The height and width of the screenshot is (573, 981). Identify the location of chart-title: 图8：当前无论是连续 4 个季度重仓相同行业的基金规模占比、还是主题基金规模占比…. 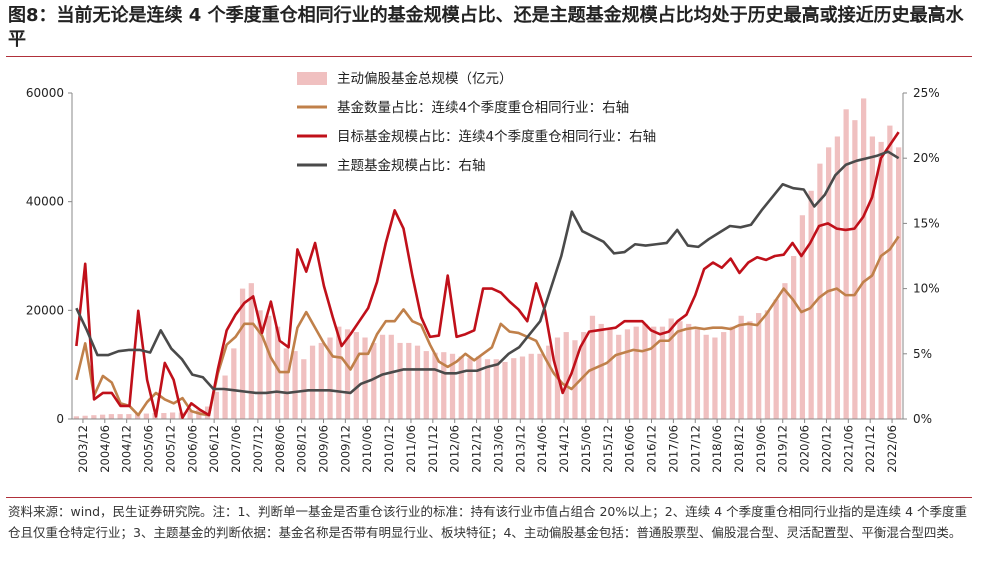
(486, 27).